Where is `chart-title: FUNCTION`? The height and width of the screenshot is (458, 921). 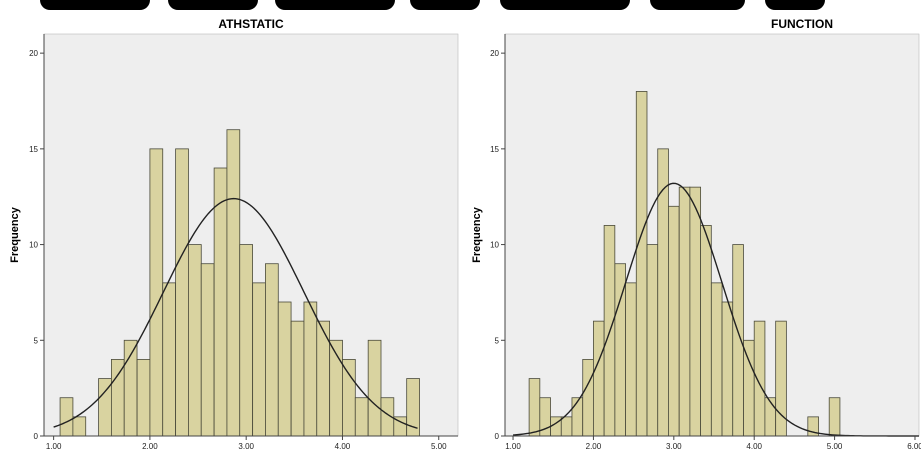
chart-title: FUNCTION is located at coordinates (802, 24).